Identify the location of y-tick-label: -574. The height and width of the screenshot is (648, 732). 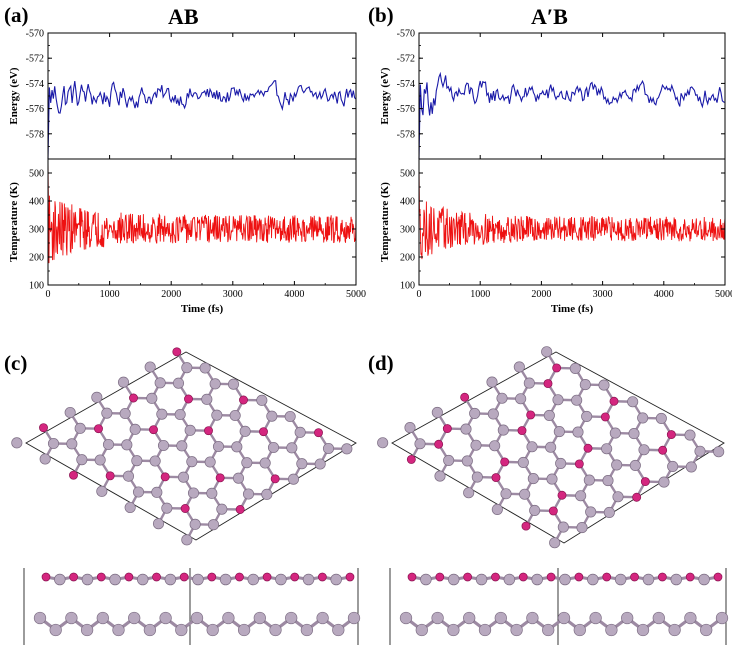
(406, 84).